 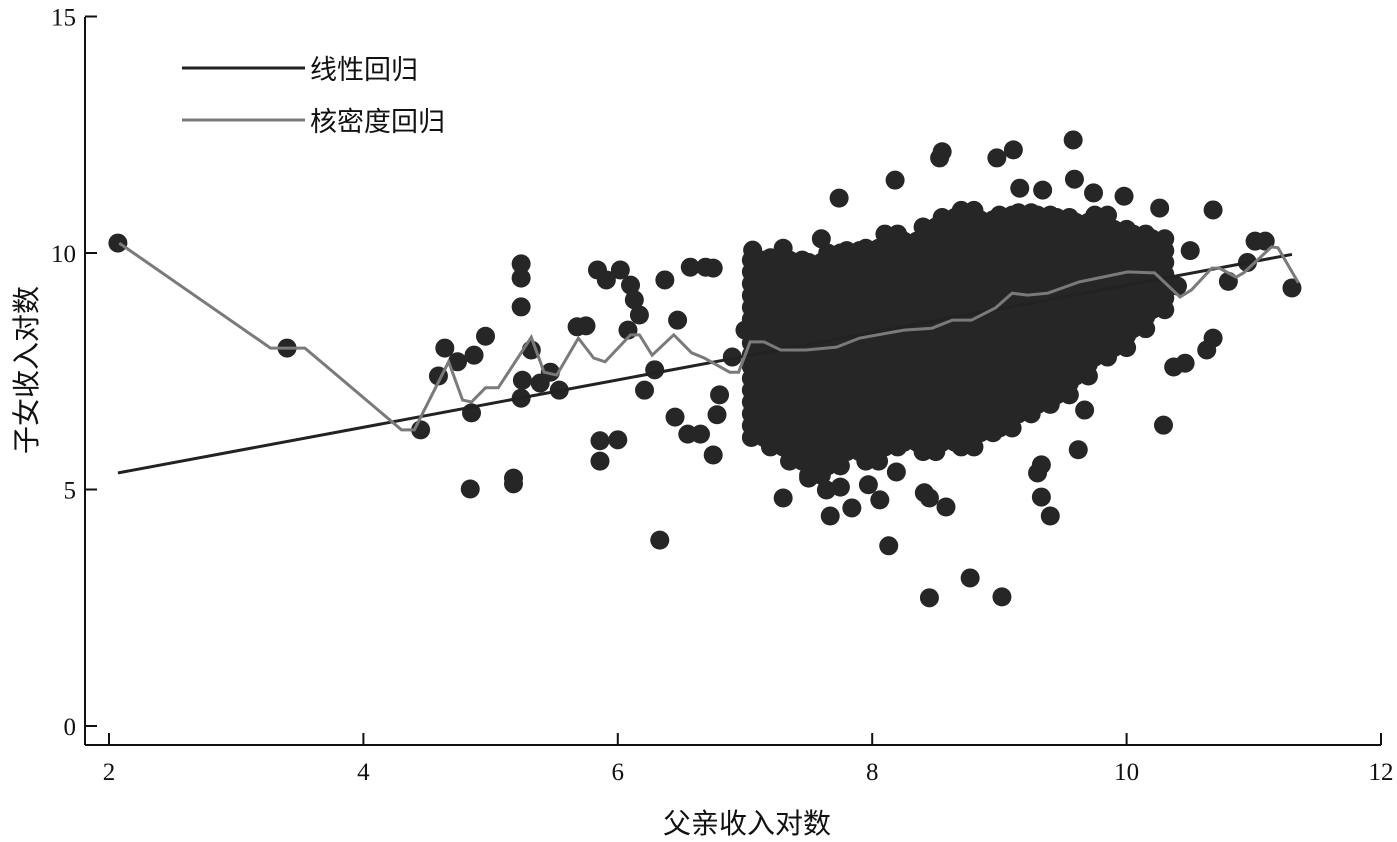 I want to click on x-tick-label: 10, so click(x=1126, y=772).